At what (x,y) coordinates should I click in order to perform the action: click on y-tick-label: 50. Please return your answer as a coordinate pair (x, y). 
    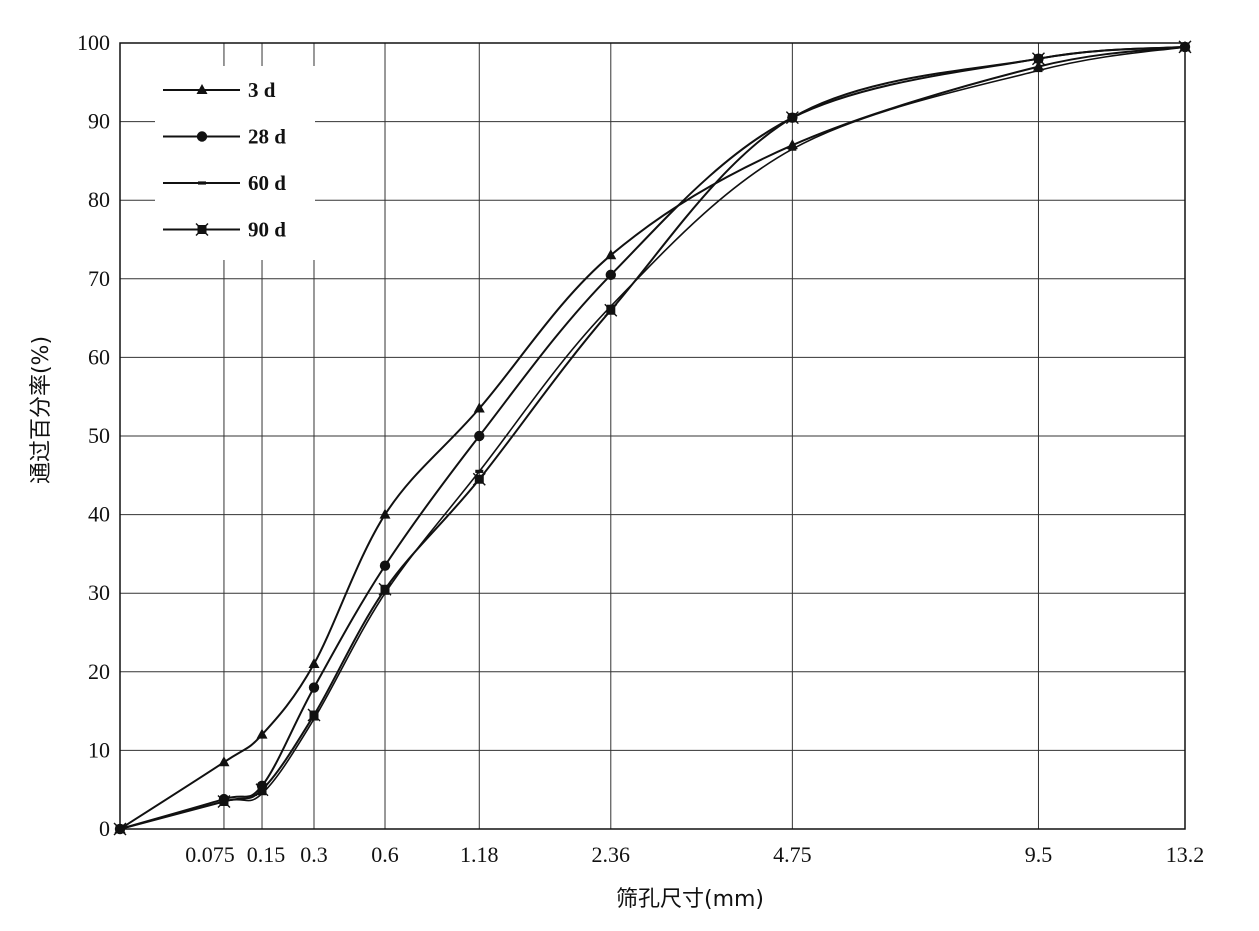
    Looking at the image, I should click on (99, 435).